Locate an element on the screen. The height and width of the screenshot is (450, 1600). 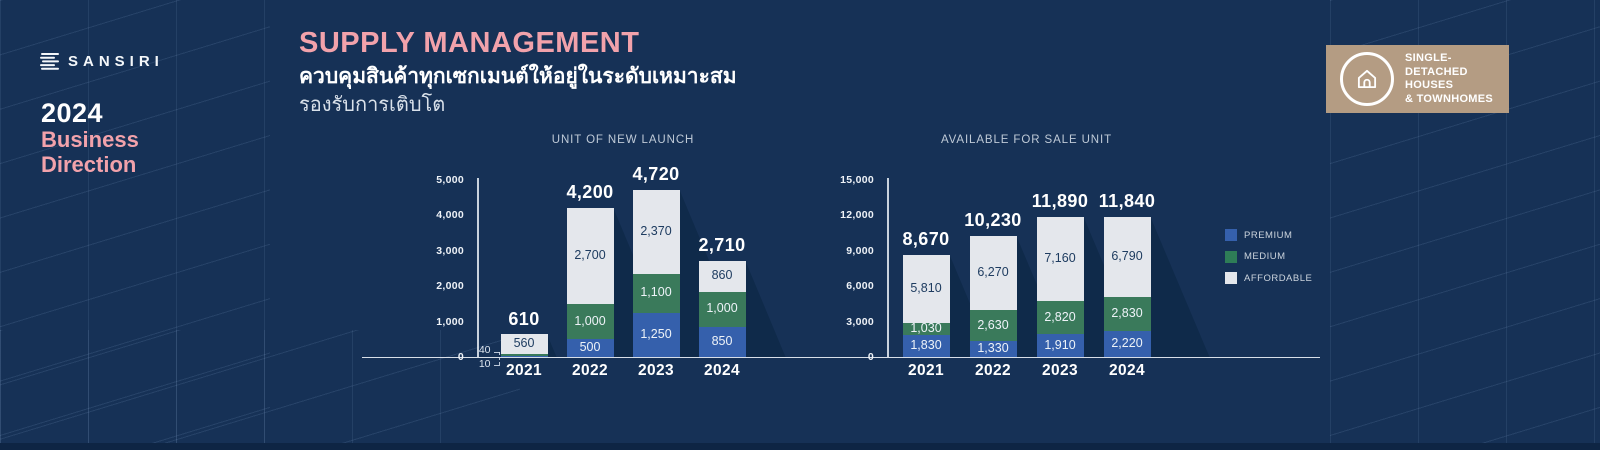
sansiri-logo-text: SANSIRI is located at coordinates (116, 61).